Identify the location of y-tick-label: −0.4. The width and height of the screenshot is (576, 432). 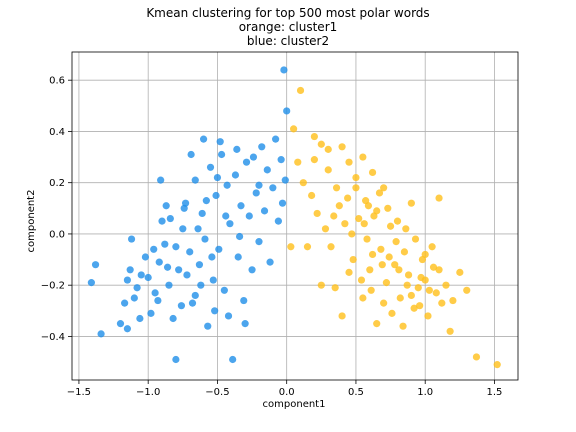
(53, 337).